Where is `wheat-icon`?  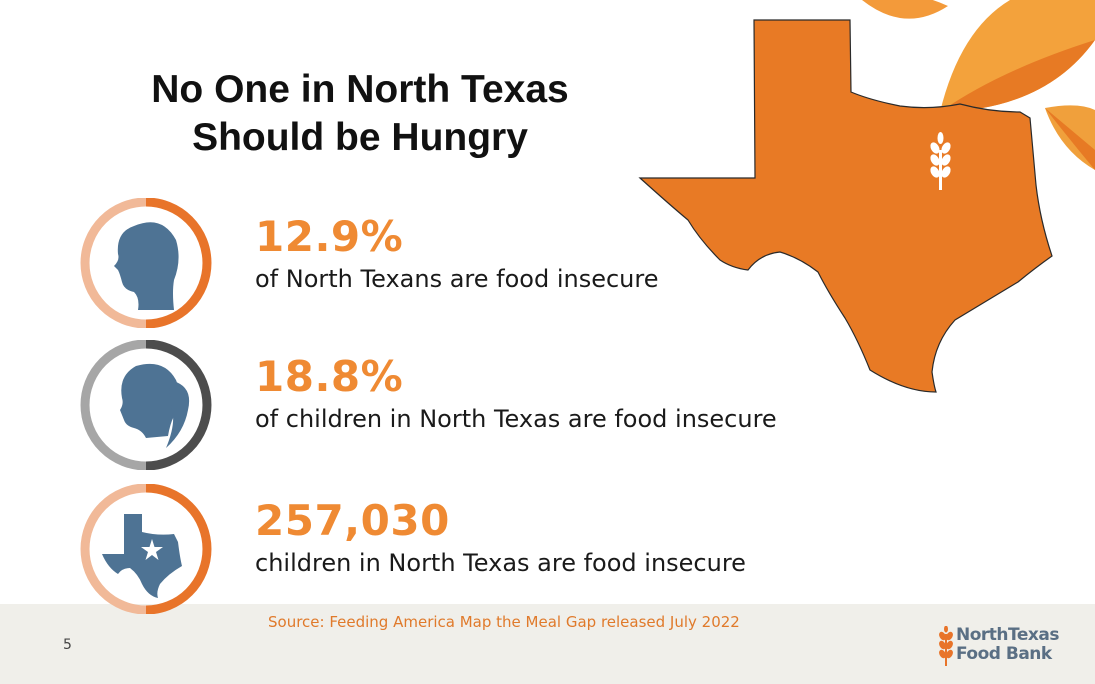 wheat-icon is located at coordinates (940, 161).